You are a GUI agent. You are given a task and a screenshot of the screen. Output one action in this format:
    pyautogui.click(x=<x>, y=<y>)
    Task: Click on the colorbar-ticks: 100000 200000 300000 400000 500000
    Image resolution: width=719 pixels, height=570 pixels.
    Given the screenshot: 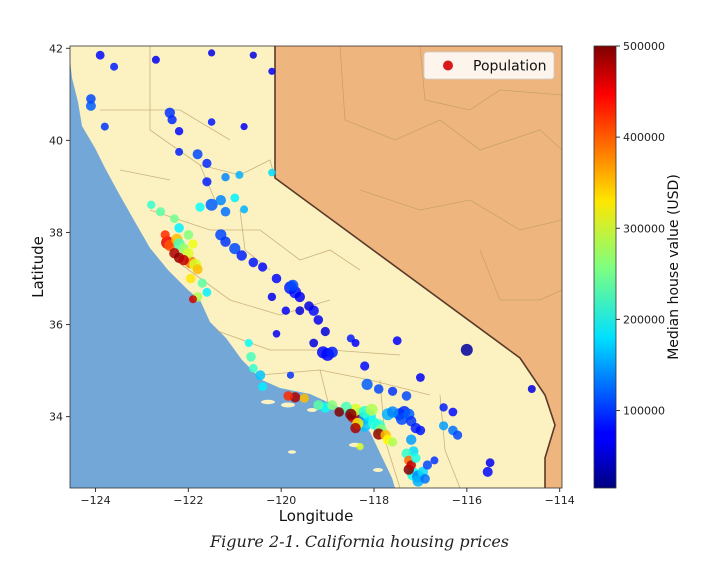 What is the action you would take?
    pyautogui.click(x=640, y=229)
    